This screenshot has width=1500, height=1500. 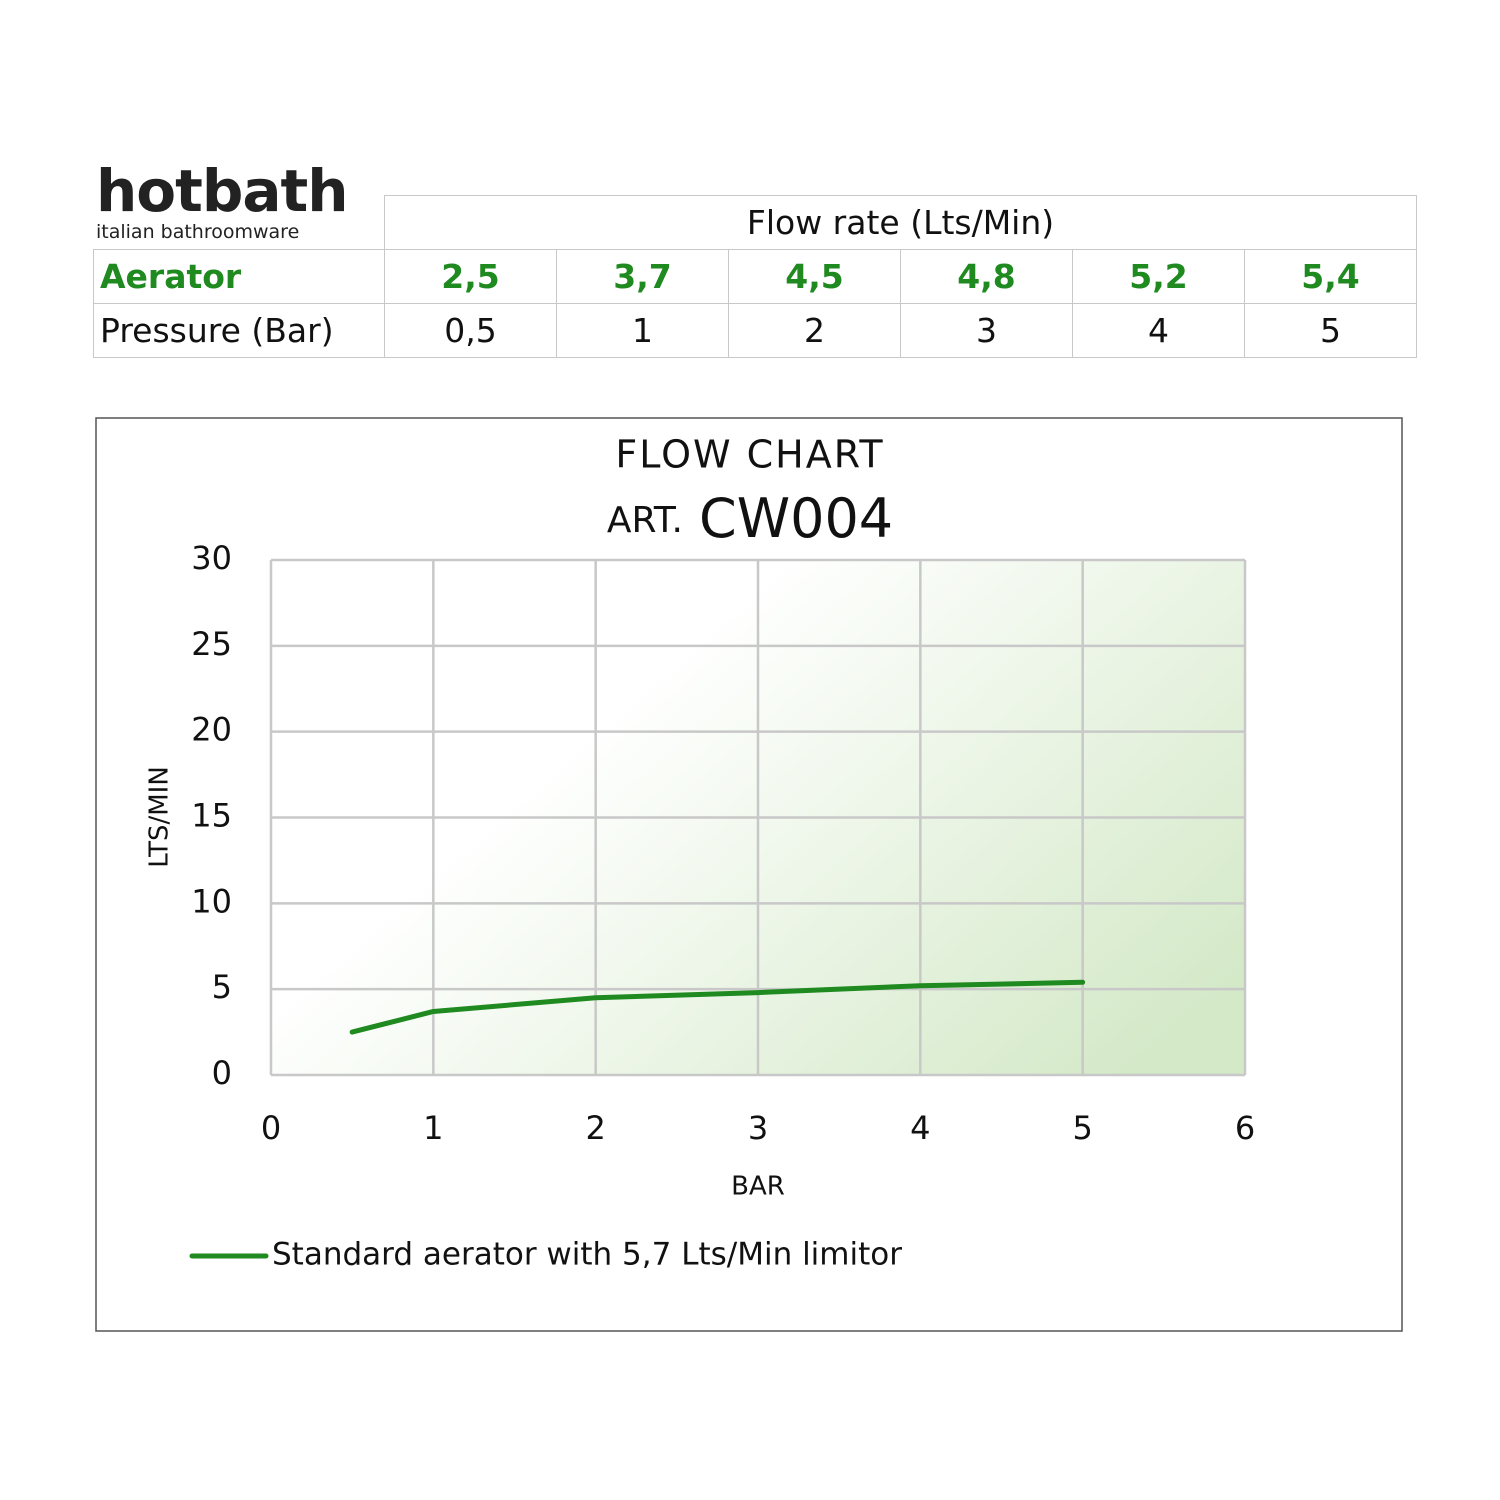 I want to click on x-axis-label: BAR, so click(x=758, y=1187).